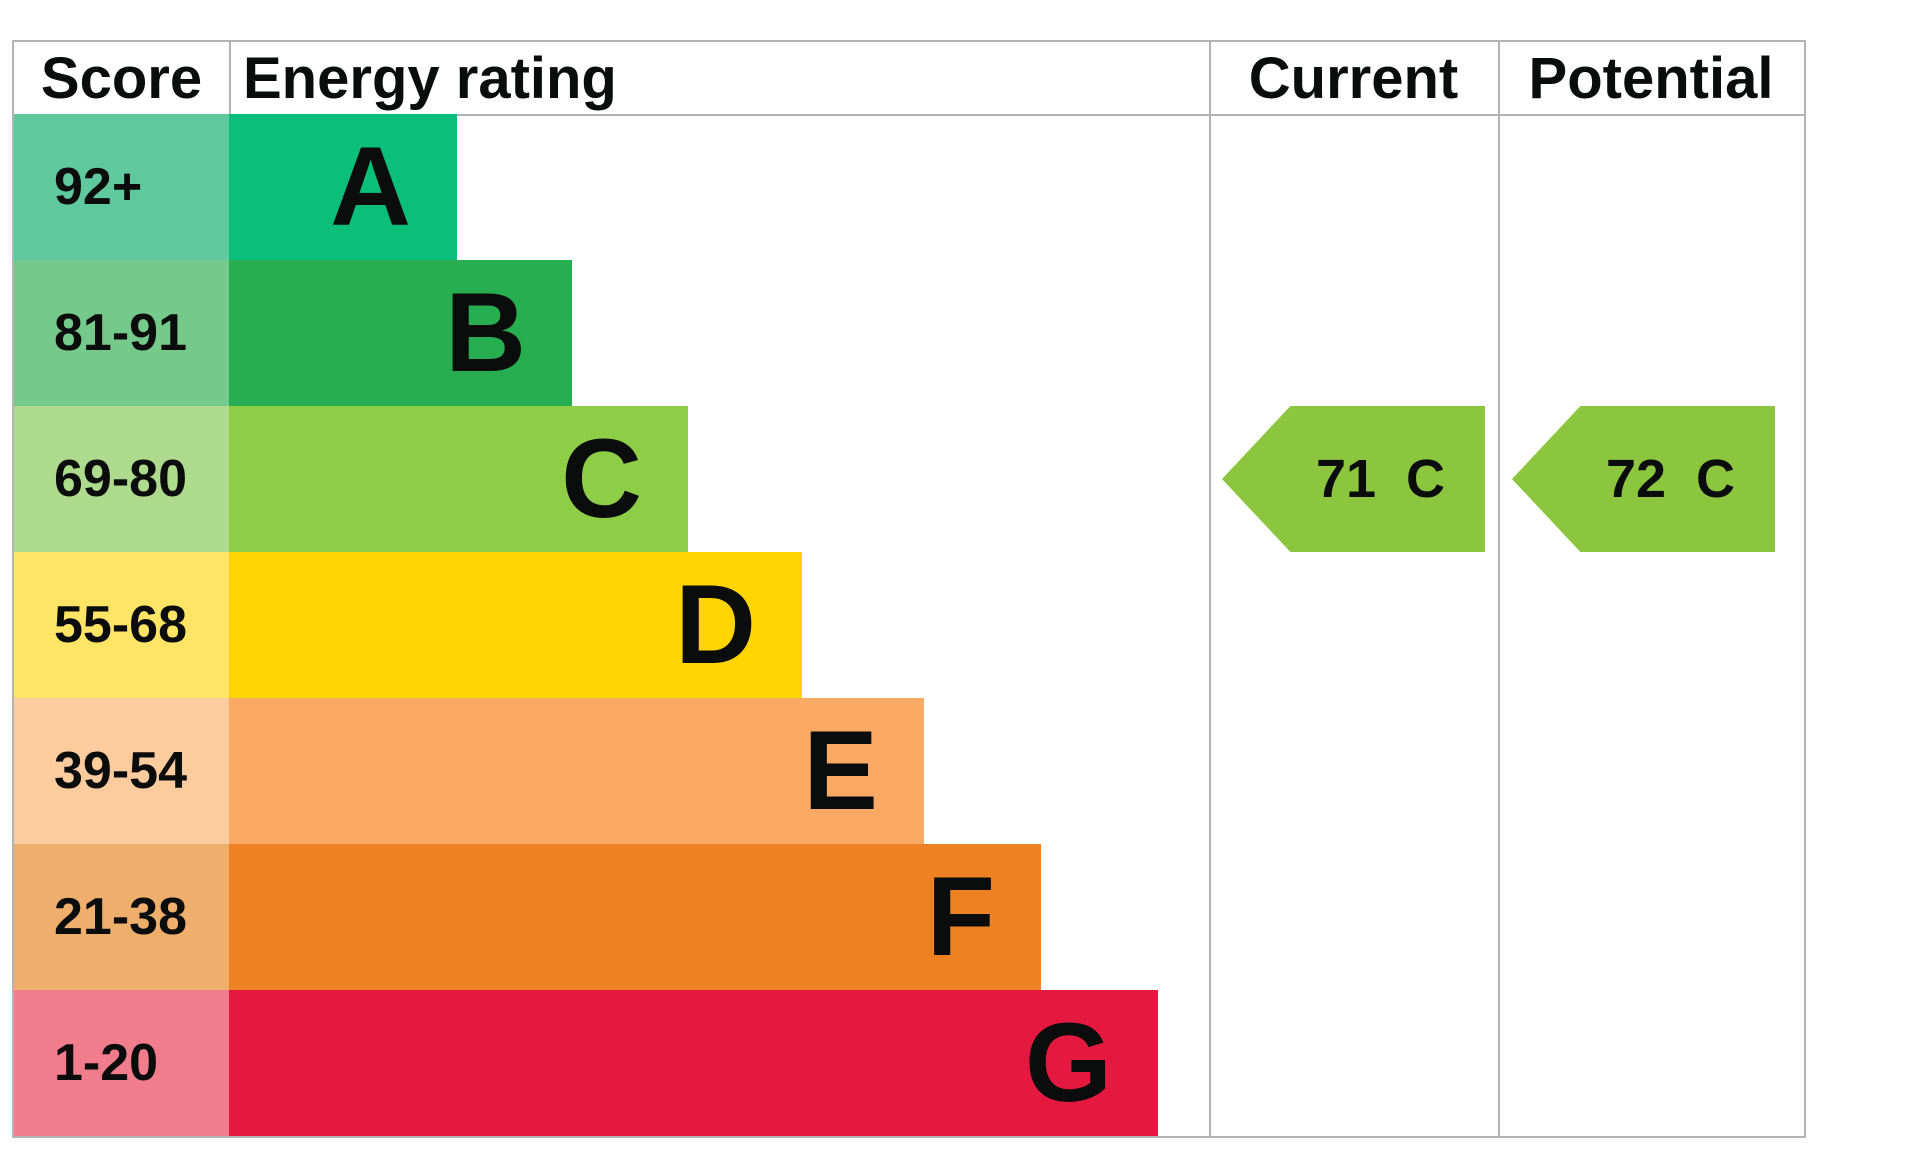 This screenshot has height=1158, width=1920. Describe the element at coordinates (1716, 479) in the screenshot. I see `potential-rating-letter: C` at that location.